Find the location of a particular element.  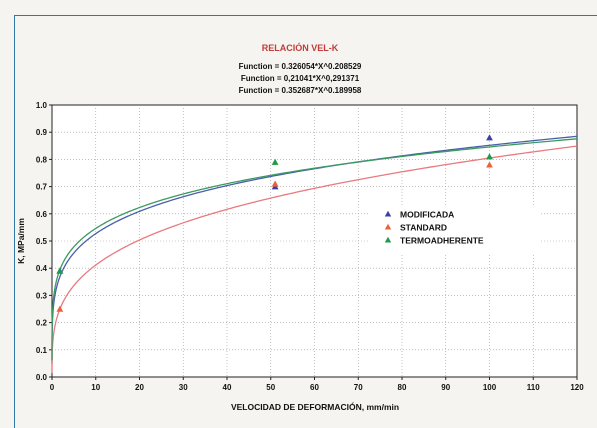

legend-marker-modificada is located at coordinates (388, 213).